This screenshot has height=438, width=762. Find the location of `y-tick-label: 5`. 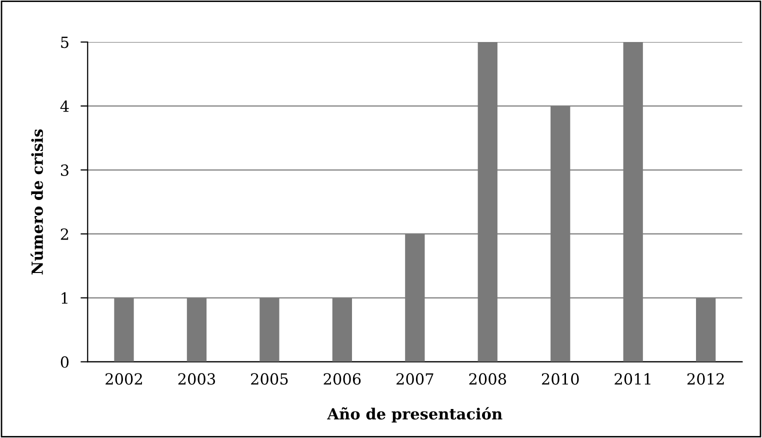

y-tick-label: 5 is located at coordinates (64, 42).